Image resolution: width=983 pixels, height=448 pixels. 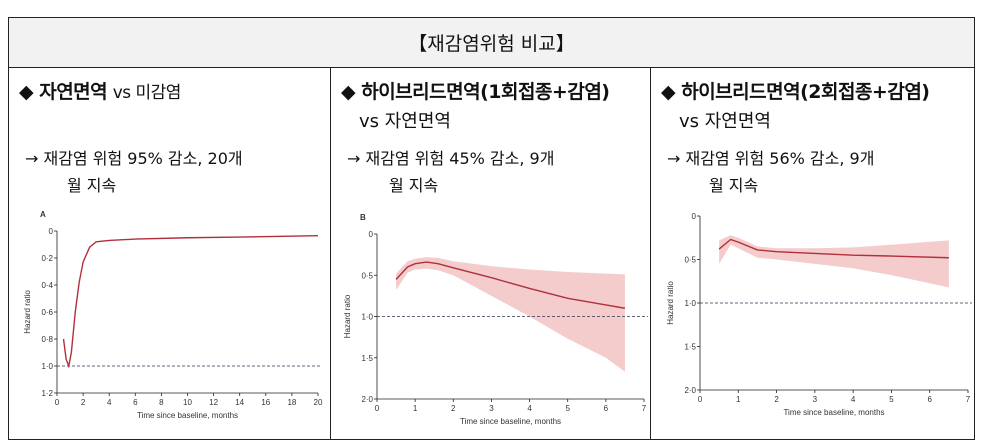 What do you see at coordinates (213, 402) in the screenshot?
I see `x-tick-label: 12` at bounding box center [213, 402].